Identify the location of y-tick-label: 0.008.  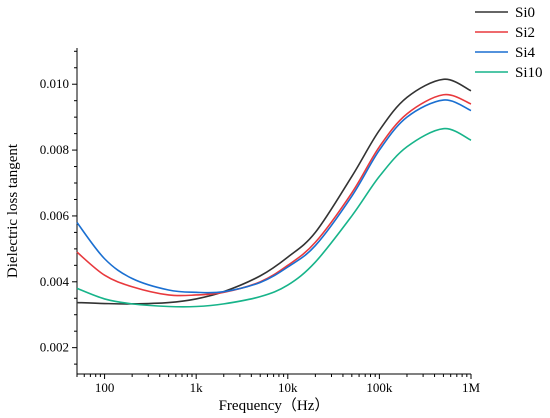
(54, 149).